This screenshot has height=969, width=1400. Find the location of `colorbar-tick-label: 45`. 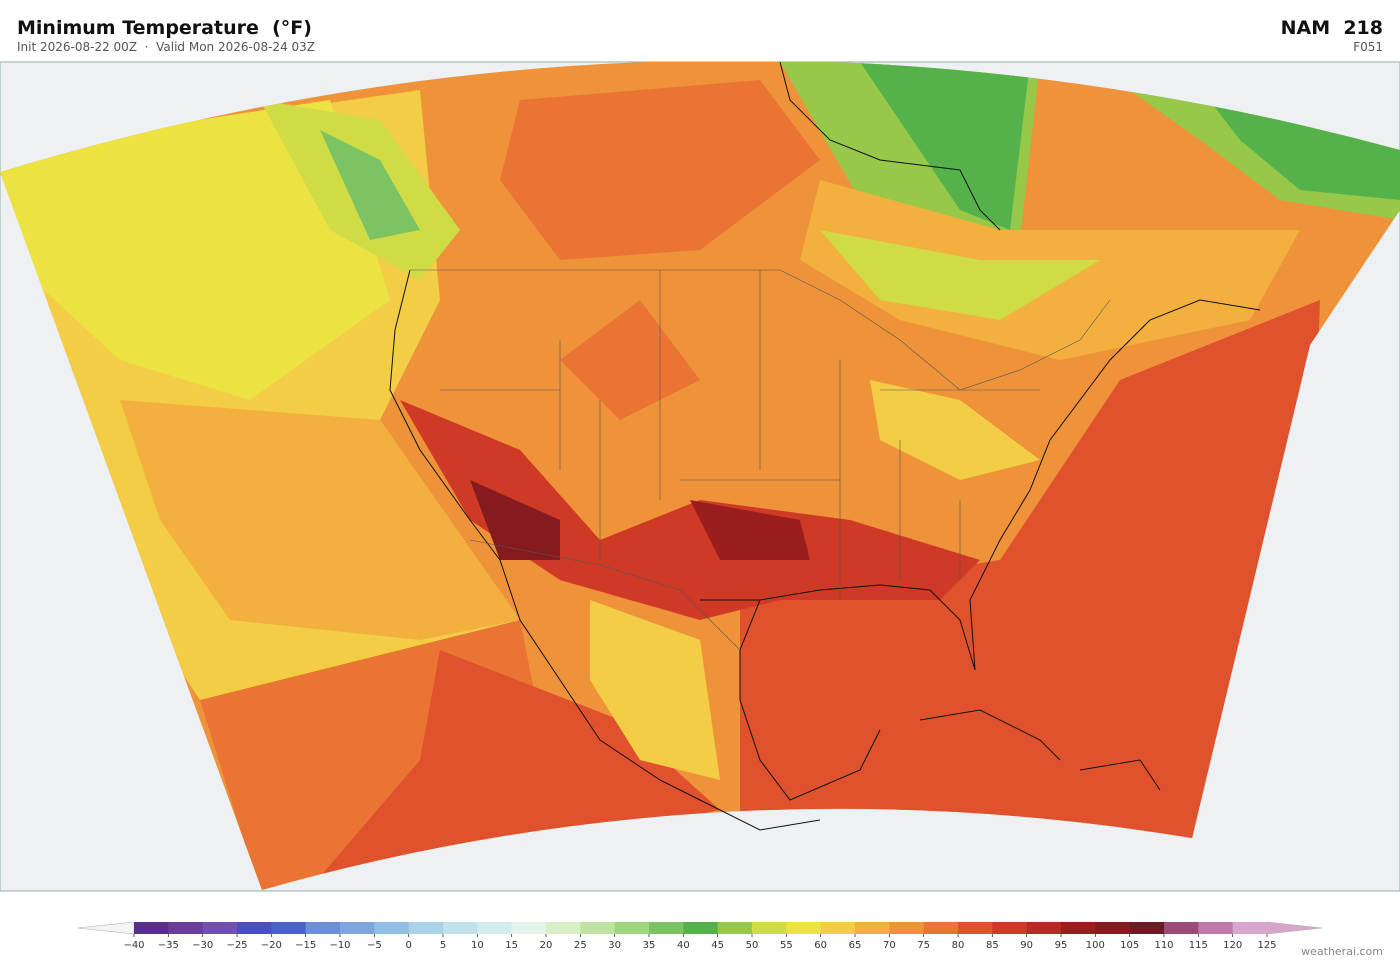

colorbar-tick-label: 45 is located at coordinates (717, 945).